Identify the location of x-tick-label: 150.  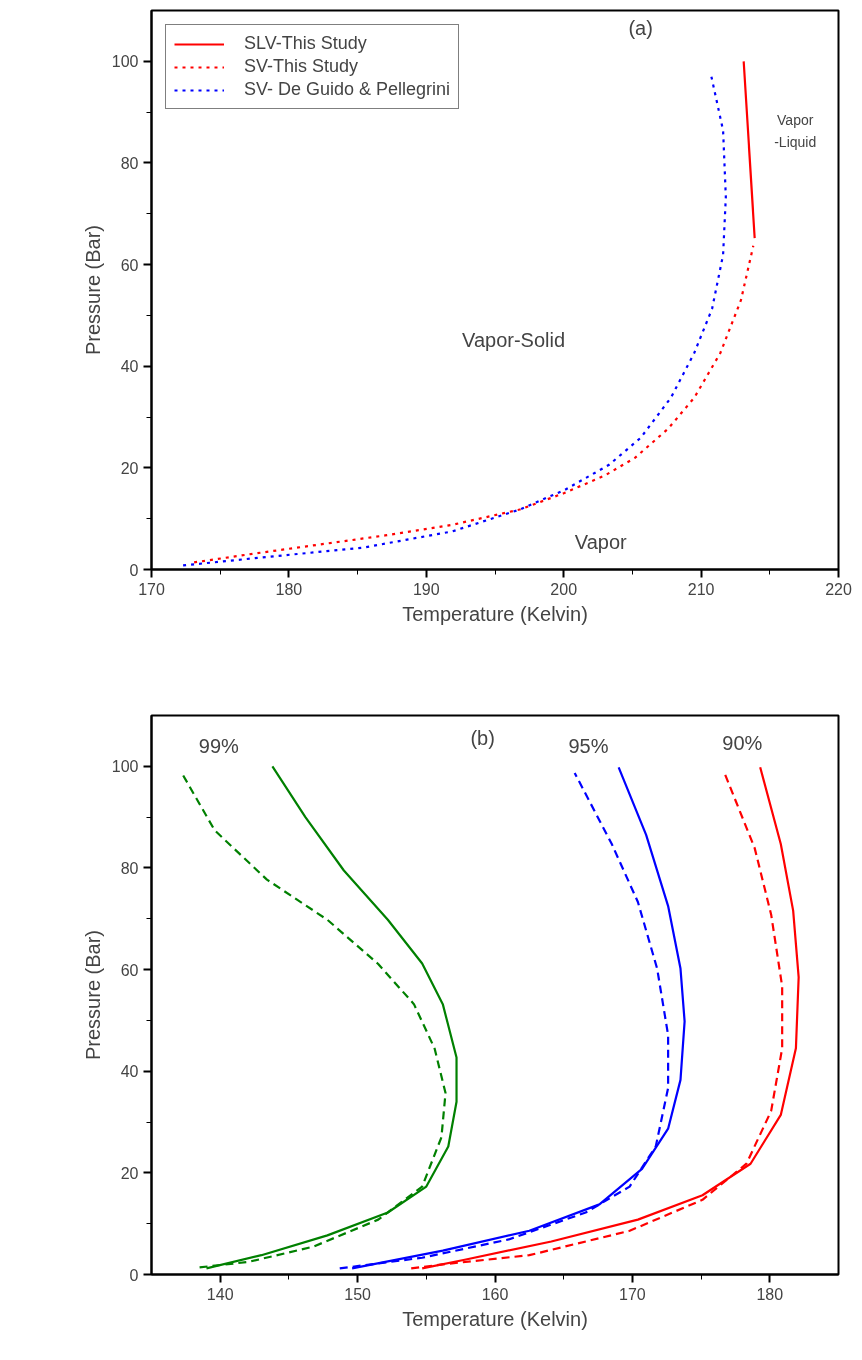
(358, 1294).